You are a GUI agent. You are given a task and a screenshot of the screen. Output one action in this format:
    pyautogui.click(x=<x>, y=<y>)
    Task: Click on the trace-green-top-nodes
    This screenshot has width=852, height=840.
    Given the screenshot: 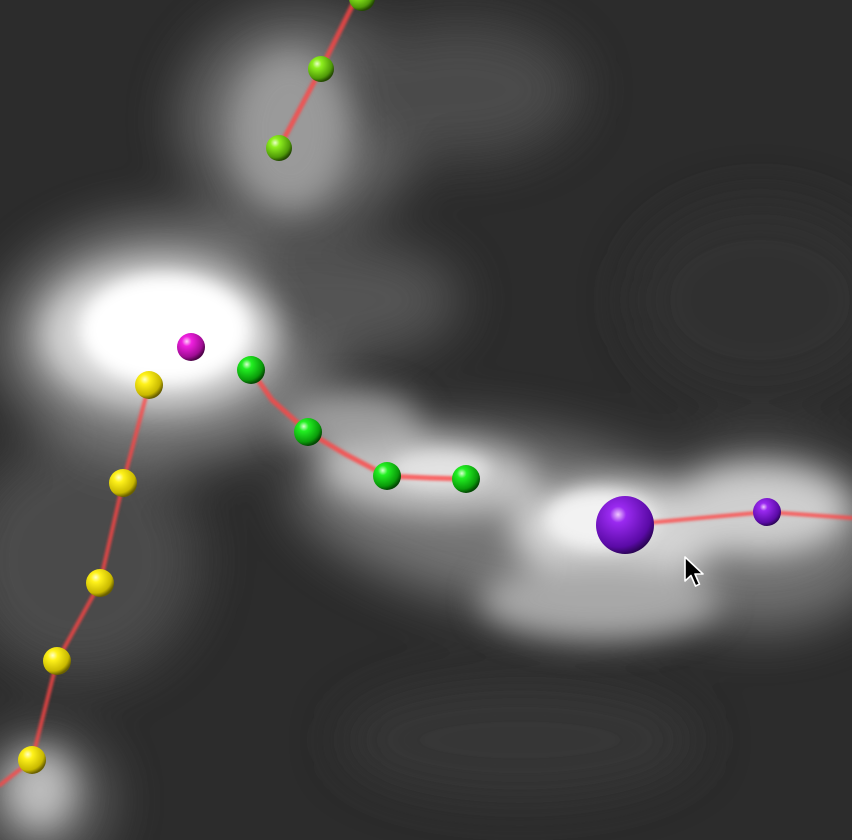 What is the action you would take?
    pyautogui.click(x=320, y=80)
    